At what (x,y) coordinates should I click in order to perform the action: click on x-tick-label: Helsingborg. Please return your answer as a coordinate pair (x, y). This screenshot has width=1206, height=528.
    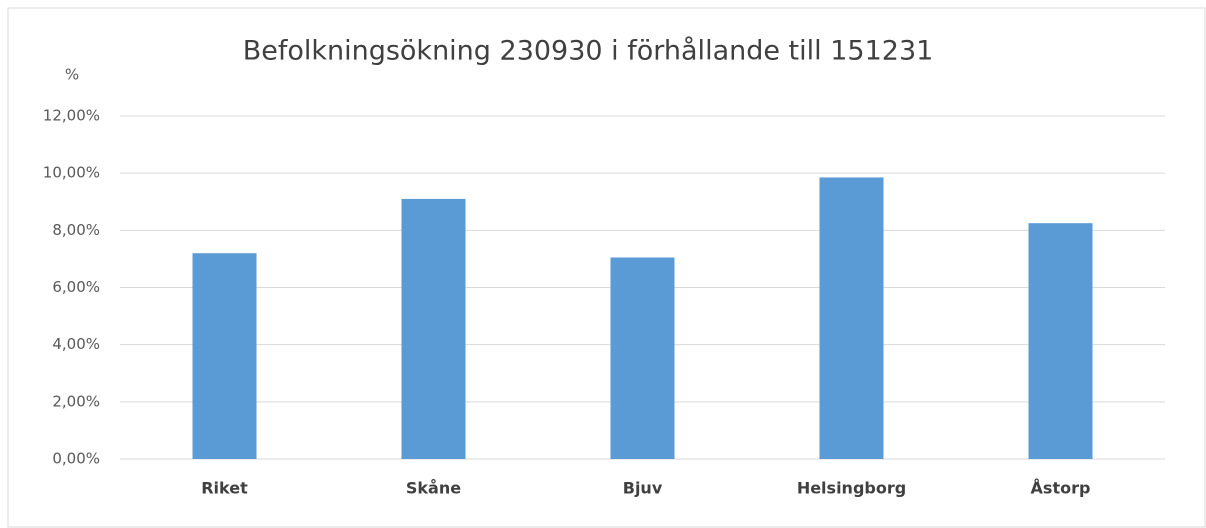
    Looking at the image, I should click on (851, 488).